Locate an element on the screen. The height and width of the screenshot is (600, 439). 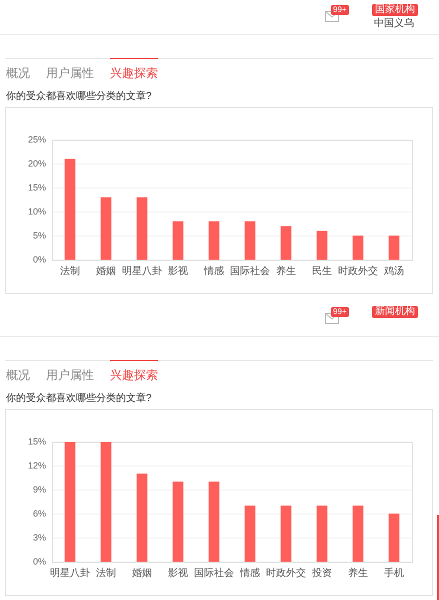
text: 国家机构 is located at coordinates (395, 10).